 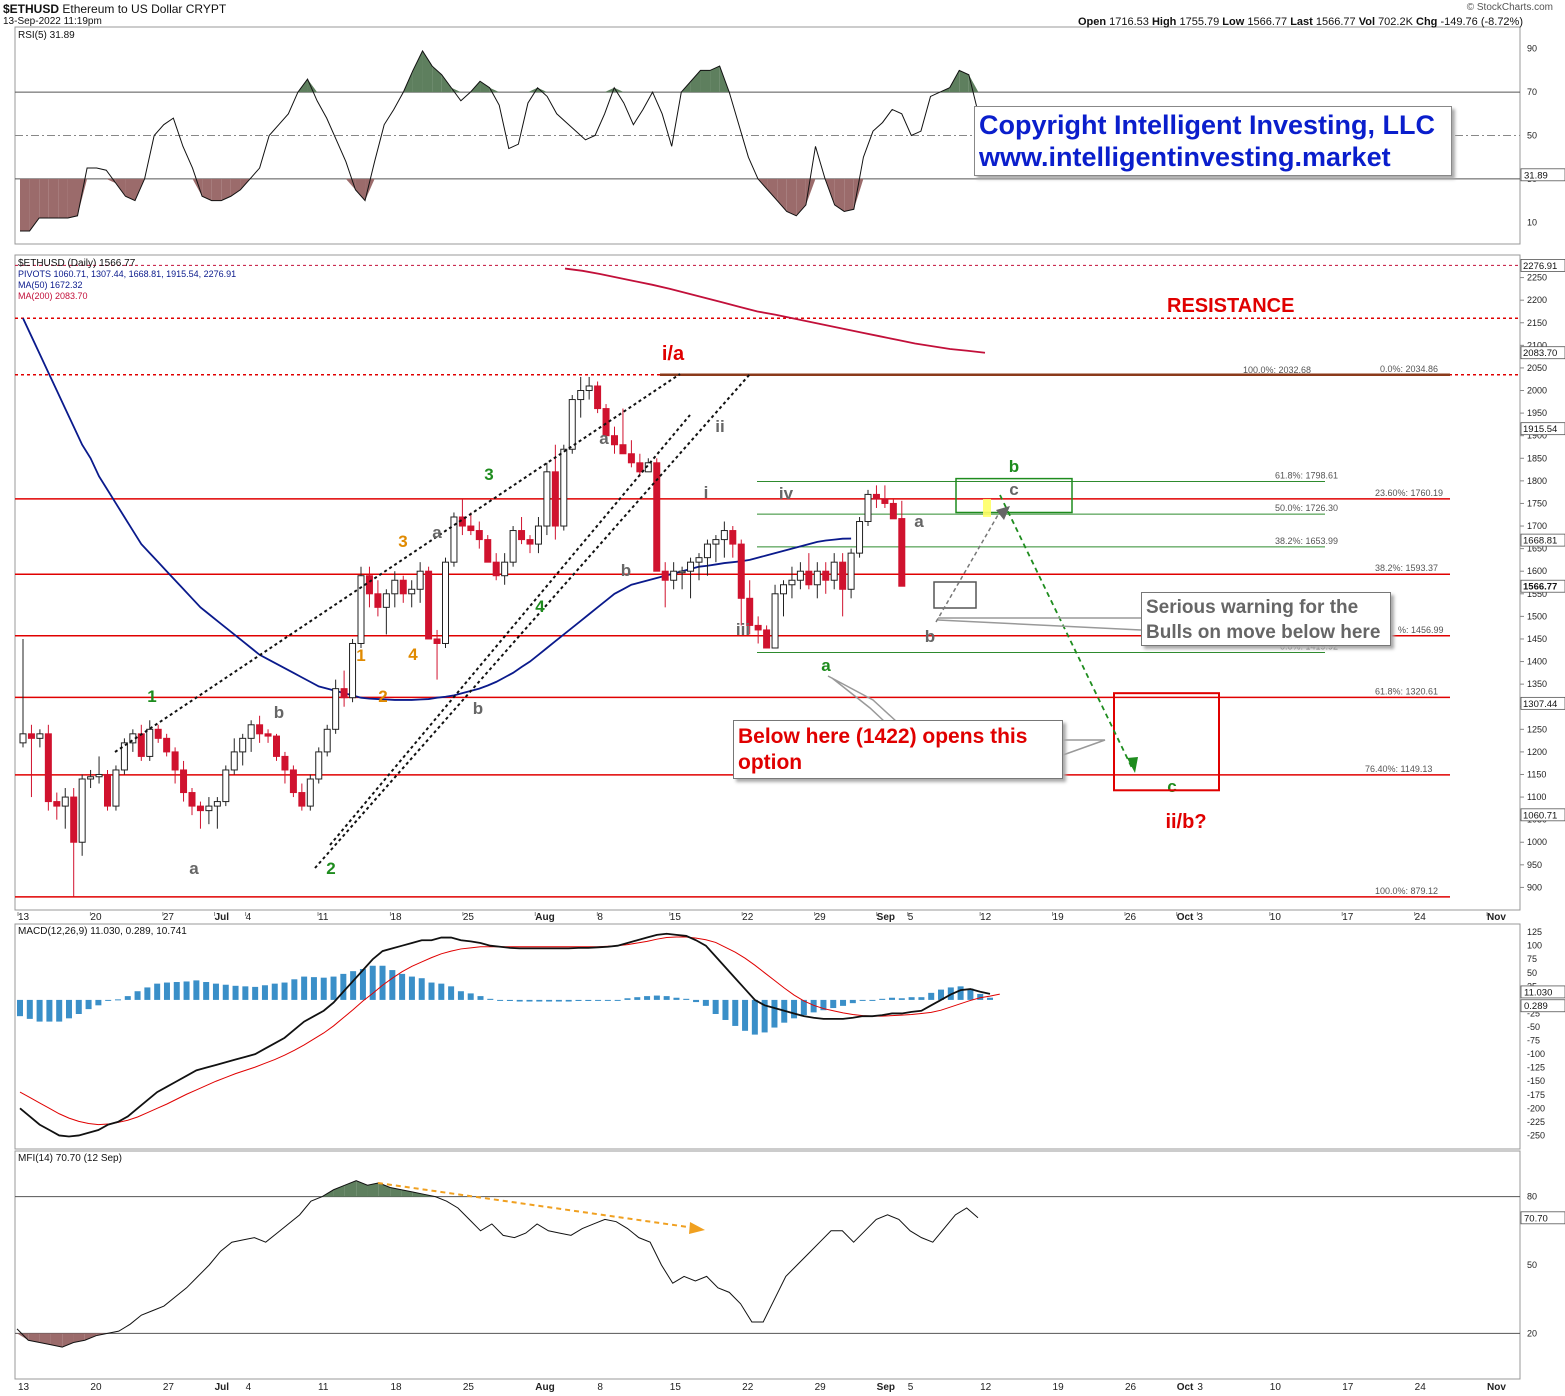 What do you see at coordinates (1132, 765) in the screenshot?
I see `projection-arrowhead` at bounding box center [1132, 765].